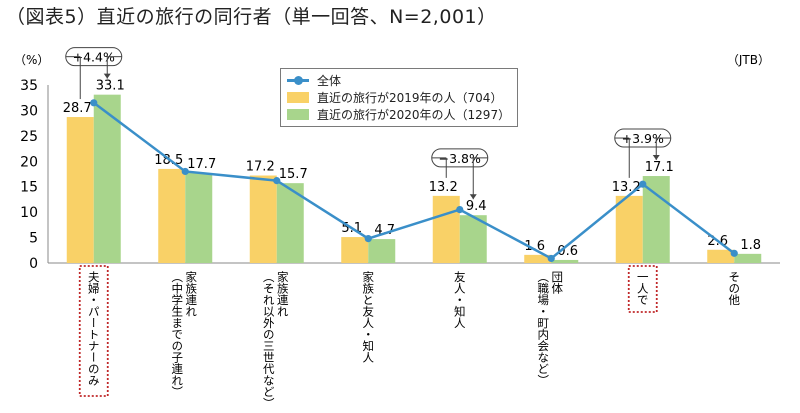  Describe the element at coordinates (29, 111) in the screenshot. I see `y-tick-label: 30` at that location.